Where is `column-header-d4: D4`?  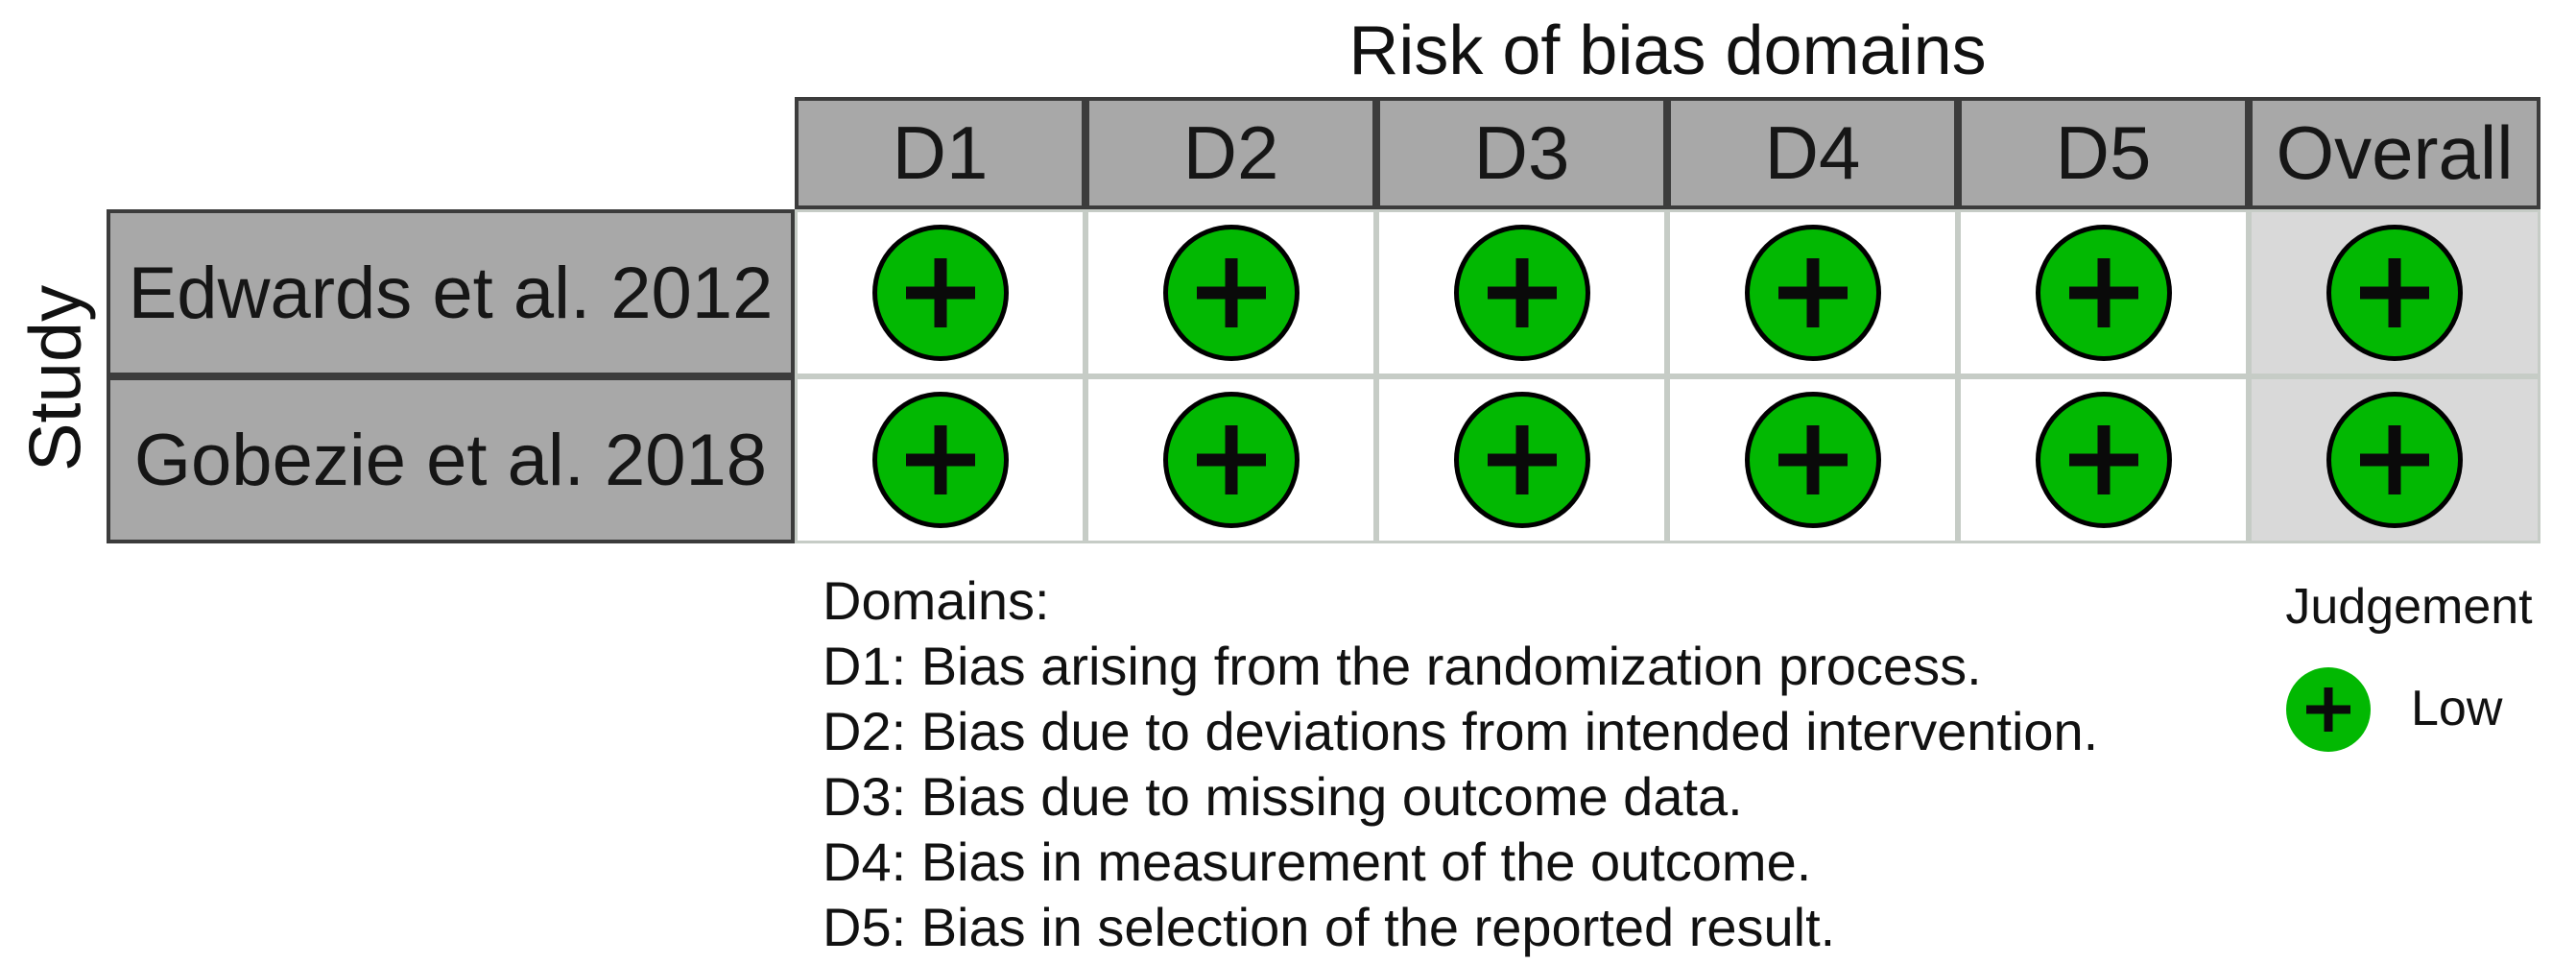
column-header-d4: D4 is located at coordinates (1812, 153).